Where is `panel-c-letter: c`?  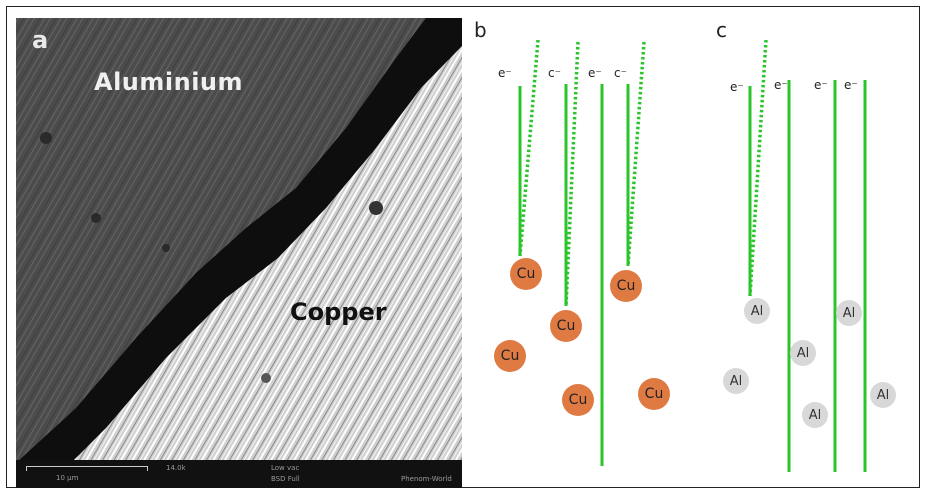 panel-c-letter: c is located at coordinates (721, 30).